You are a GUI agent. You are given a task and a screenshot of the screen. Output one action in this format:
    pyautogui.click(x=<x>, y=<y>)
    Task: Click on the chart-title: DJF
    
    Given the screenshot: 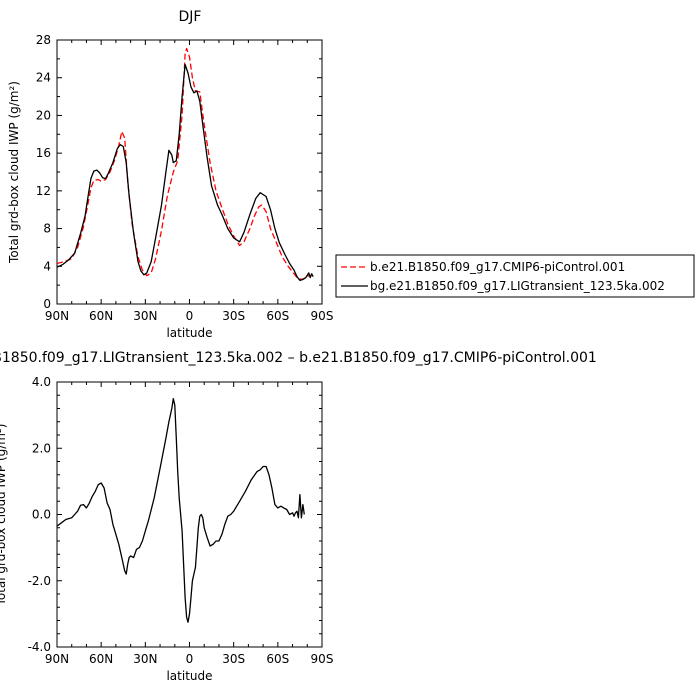 What is the action you would take?
    pyautogui.click(x=190, y=17)
    